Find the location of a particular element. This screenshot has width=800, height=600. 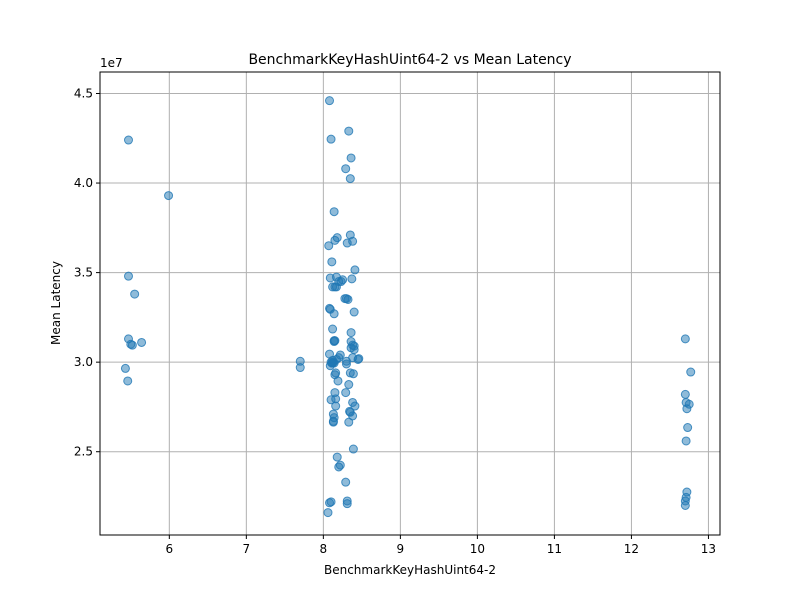

y-tick-label: 4.5 is located at coordinates (83, 93).